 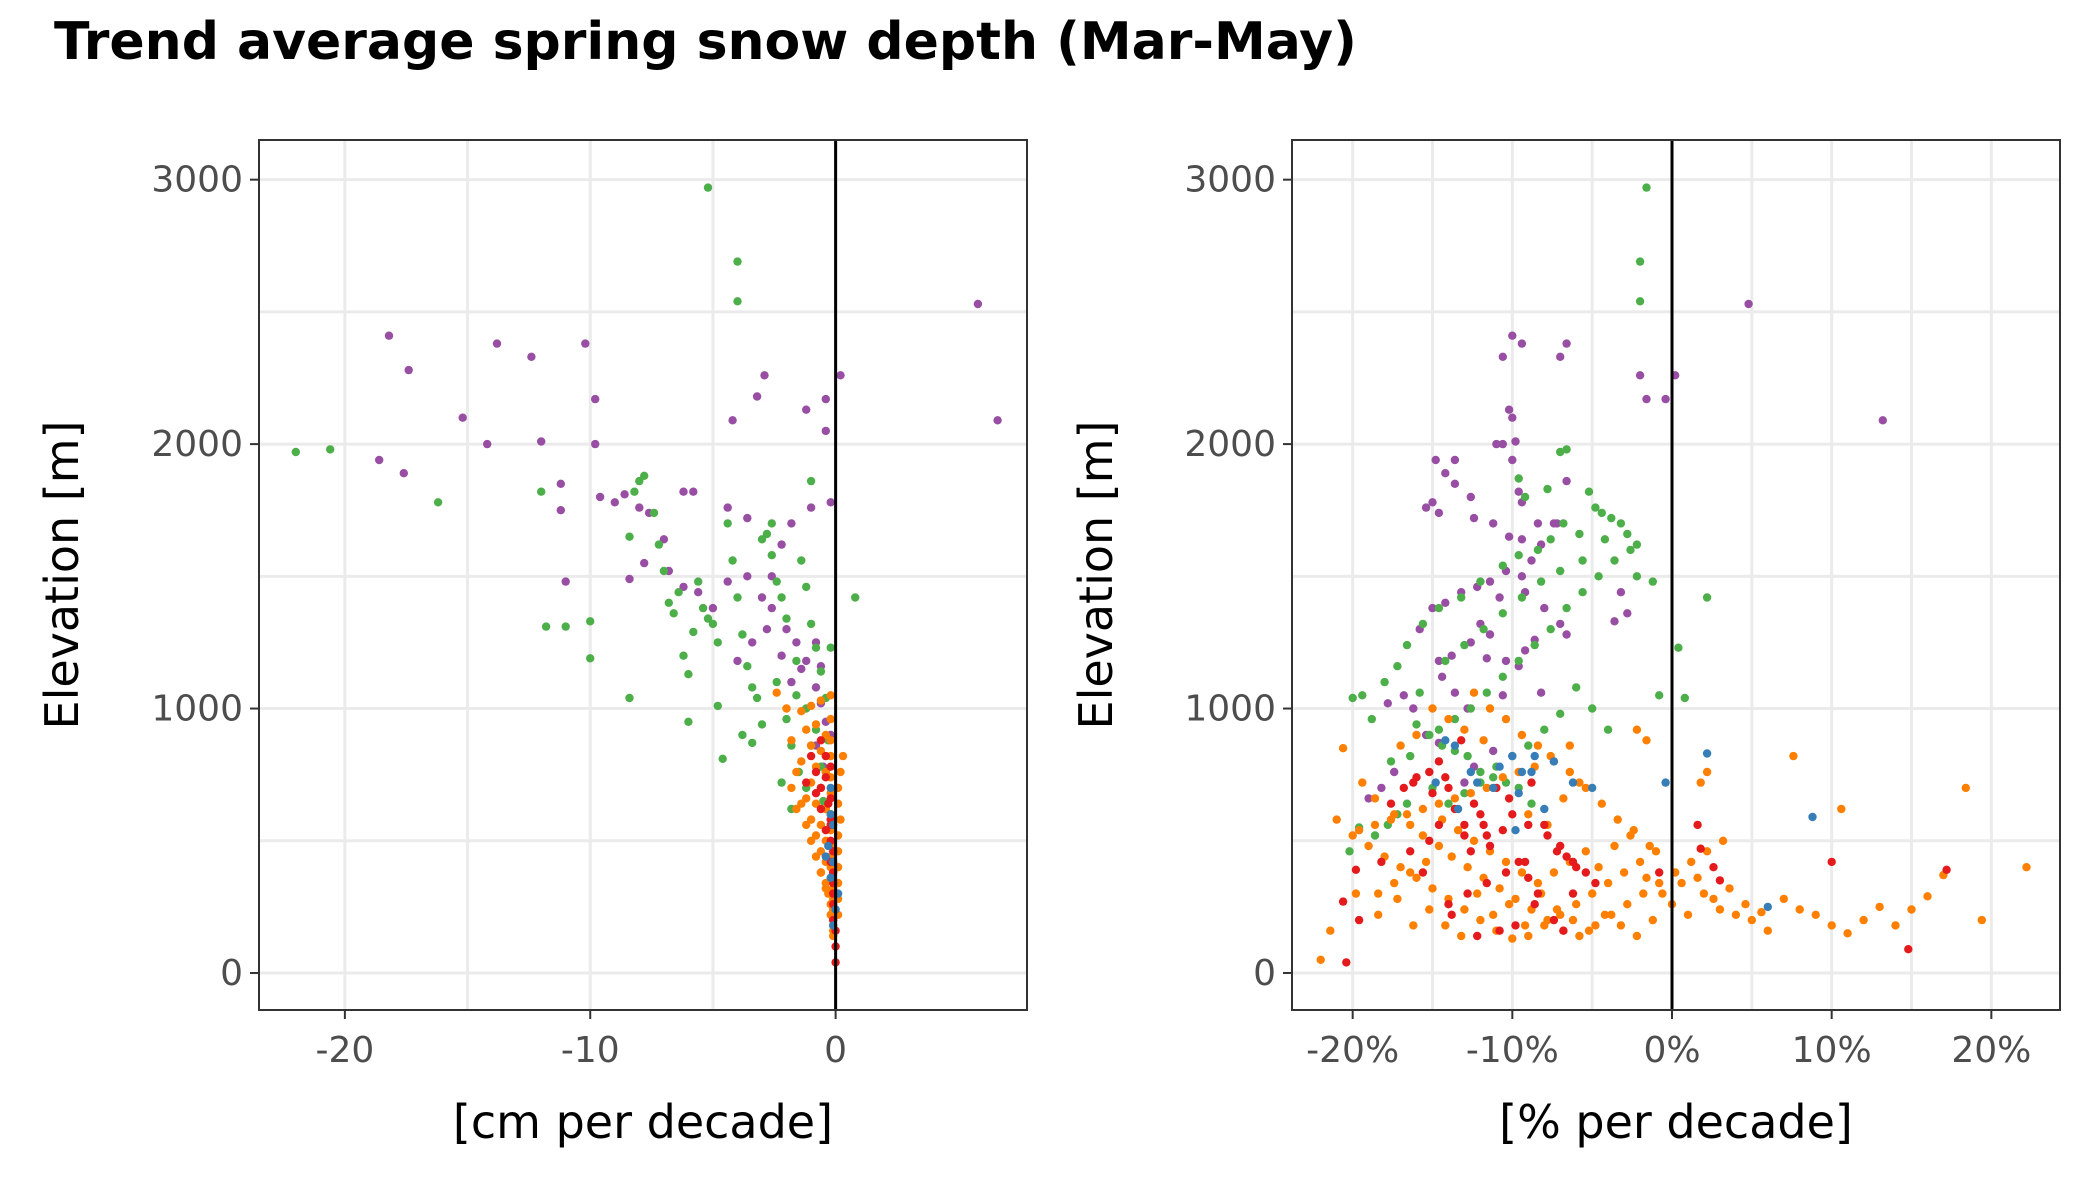 I want to click on x-tick-label: 0%, so click(x=1671, y=1050).